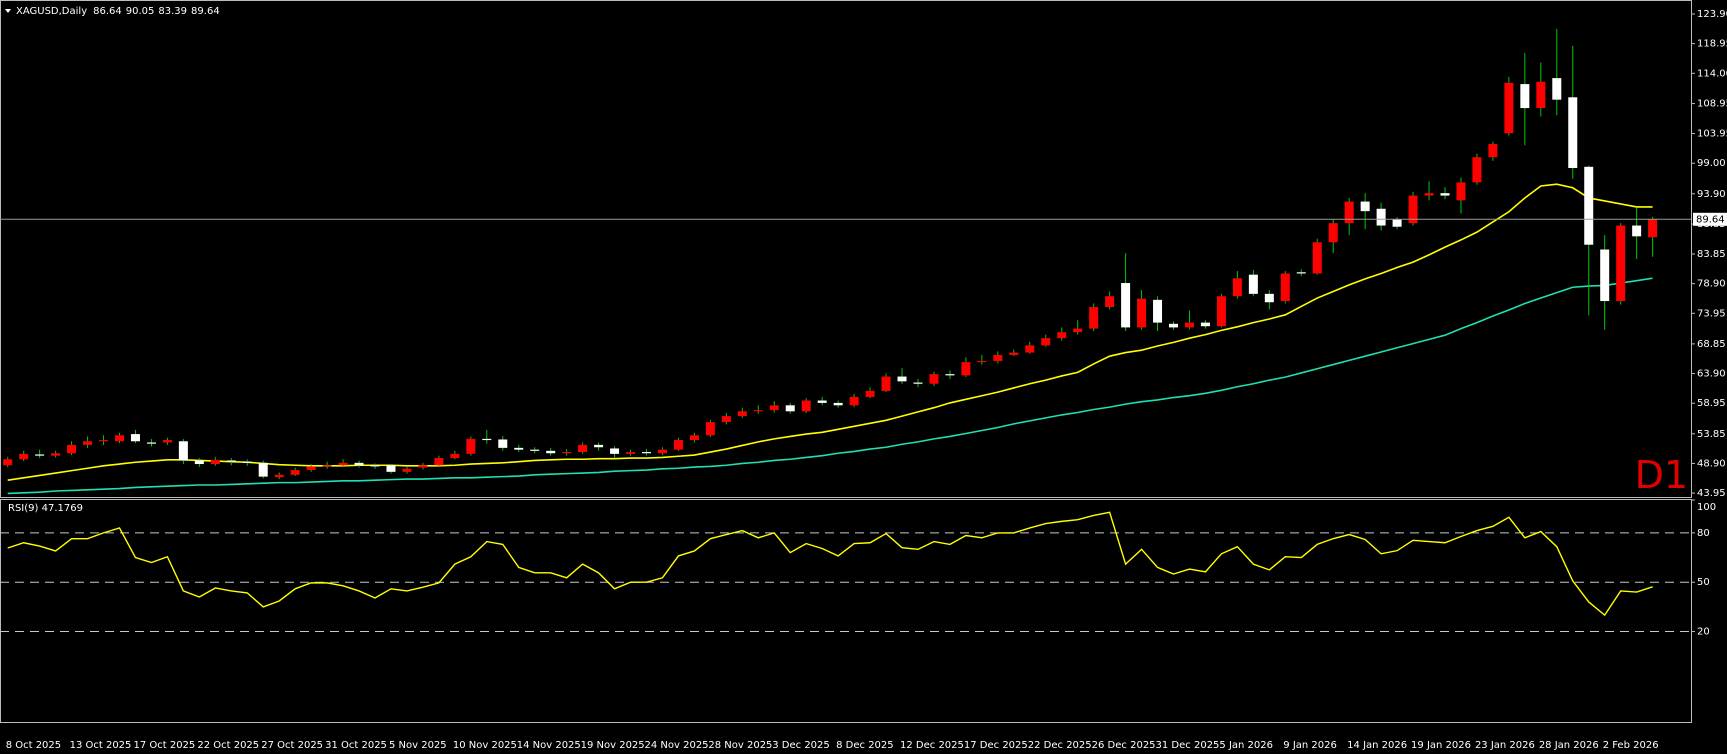 Image resolution: width=1727 pixels, height=754 pixels. What do you see at coordinates (1711, 163) in the screenshot?
I see `y-tick-label: 99.00` at bounding box center [1711, 163].